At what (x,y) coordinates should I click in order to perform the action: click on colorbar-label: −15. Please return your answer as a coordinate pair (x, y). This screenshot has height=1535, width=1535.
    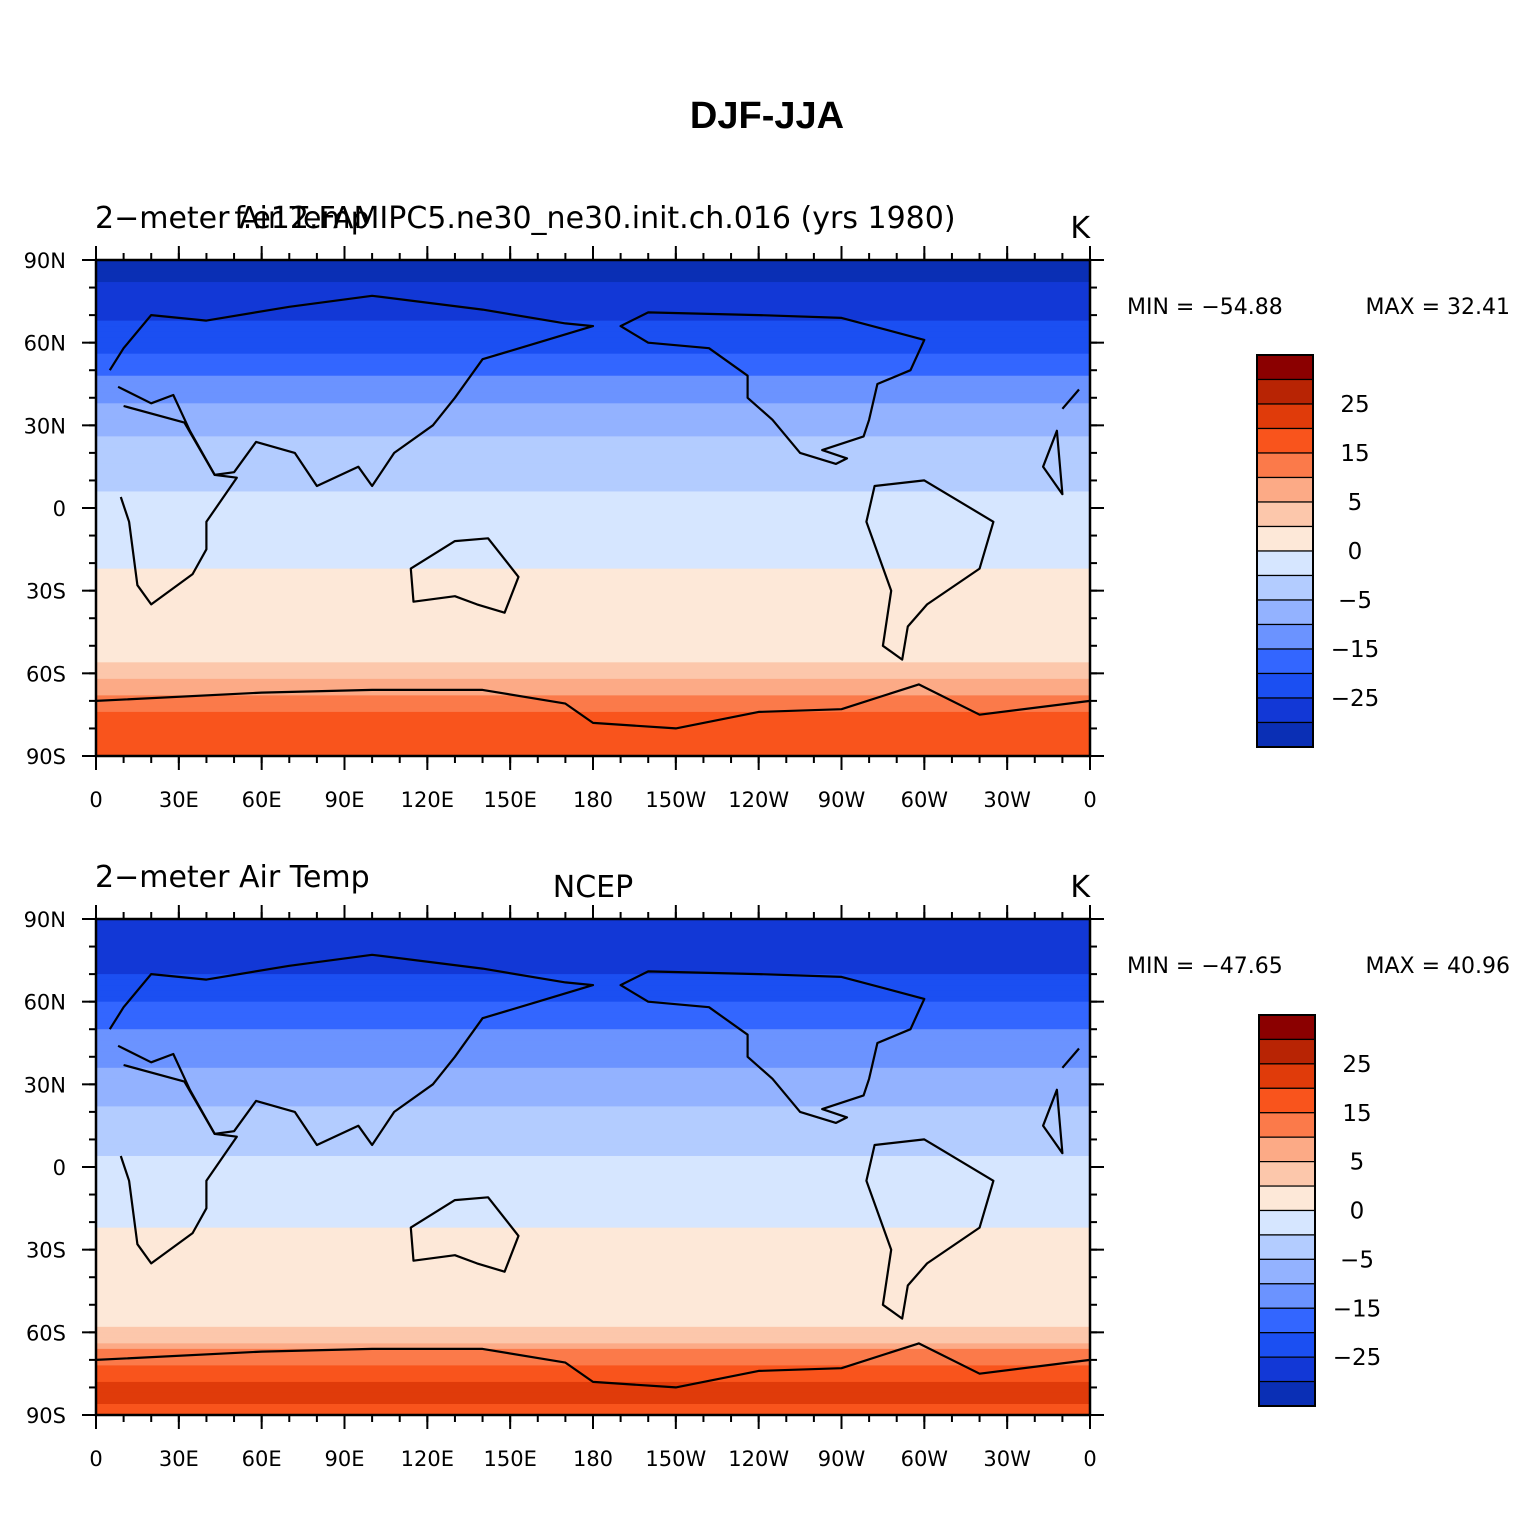
    Looking at the image, I should click on (1355, 650).